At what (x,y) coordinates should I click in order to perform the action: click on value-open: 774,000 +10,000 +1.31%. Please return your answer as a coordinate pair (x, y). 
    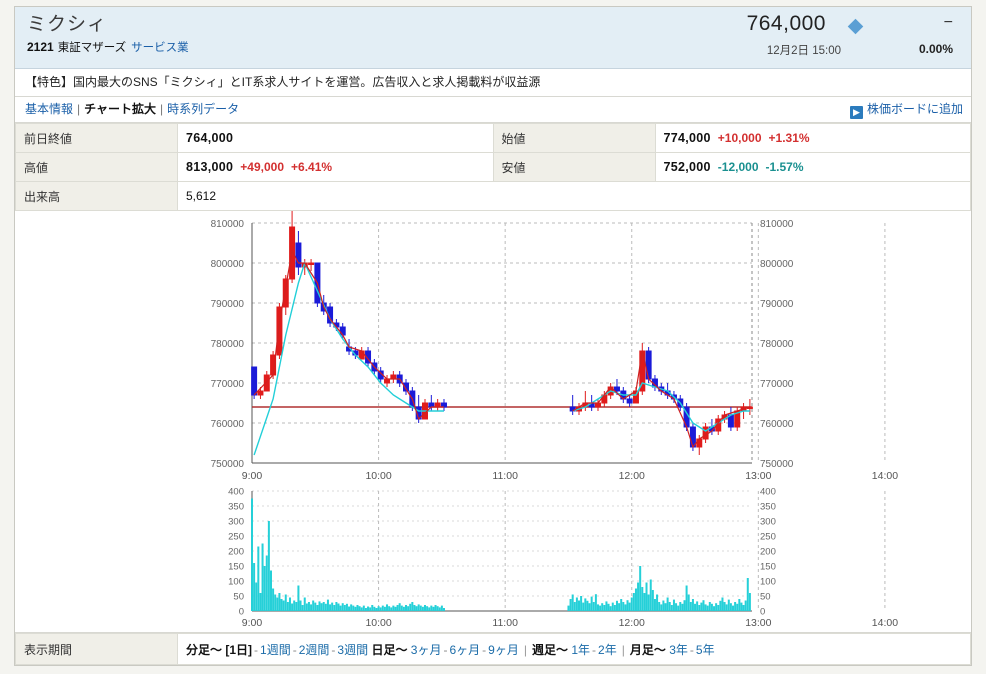
    Looking at the image, I should click on (812, 138).